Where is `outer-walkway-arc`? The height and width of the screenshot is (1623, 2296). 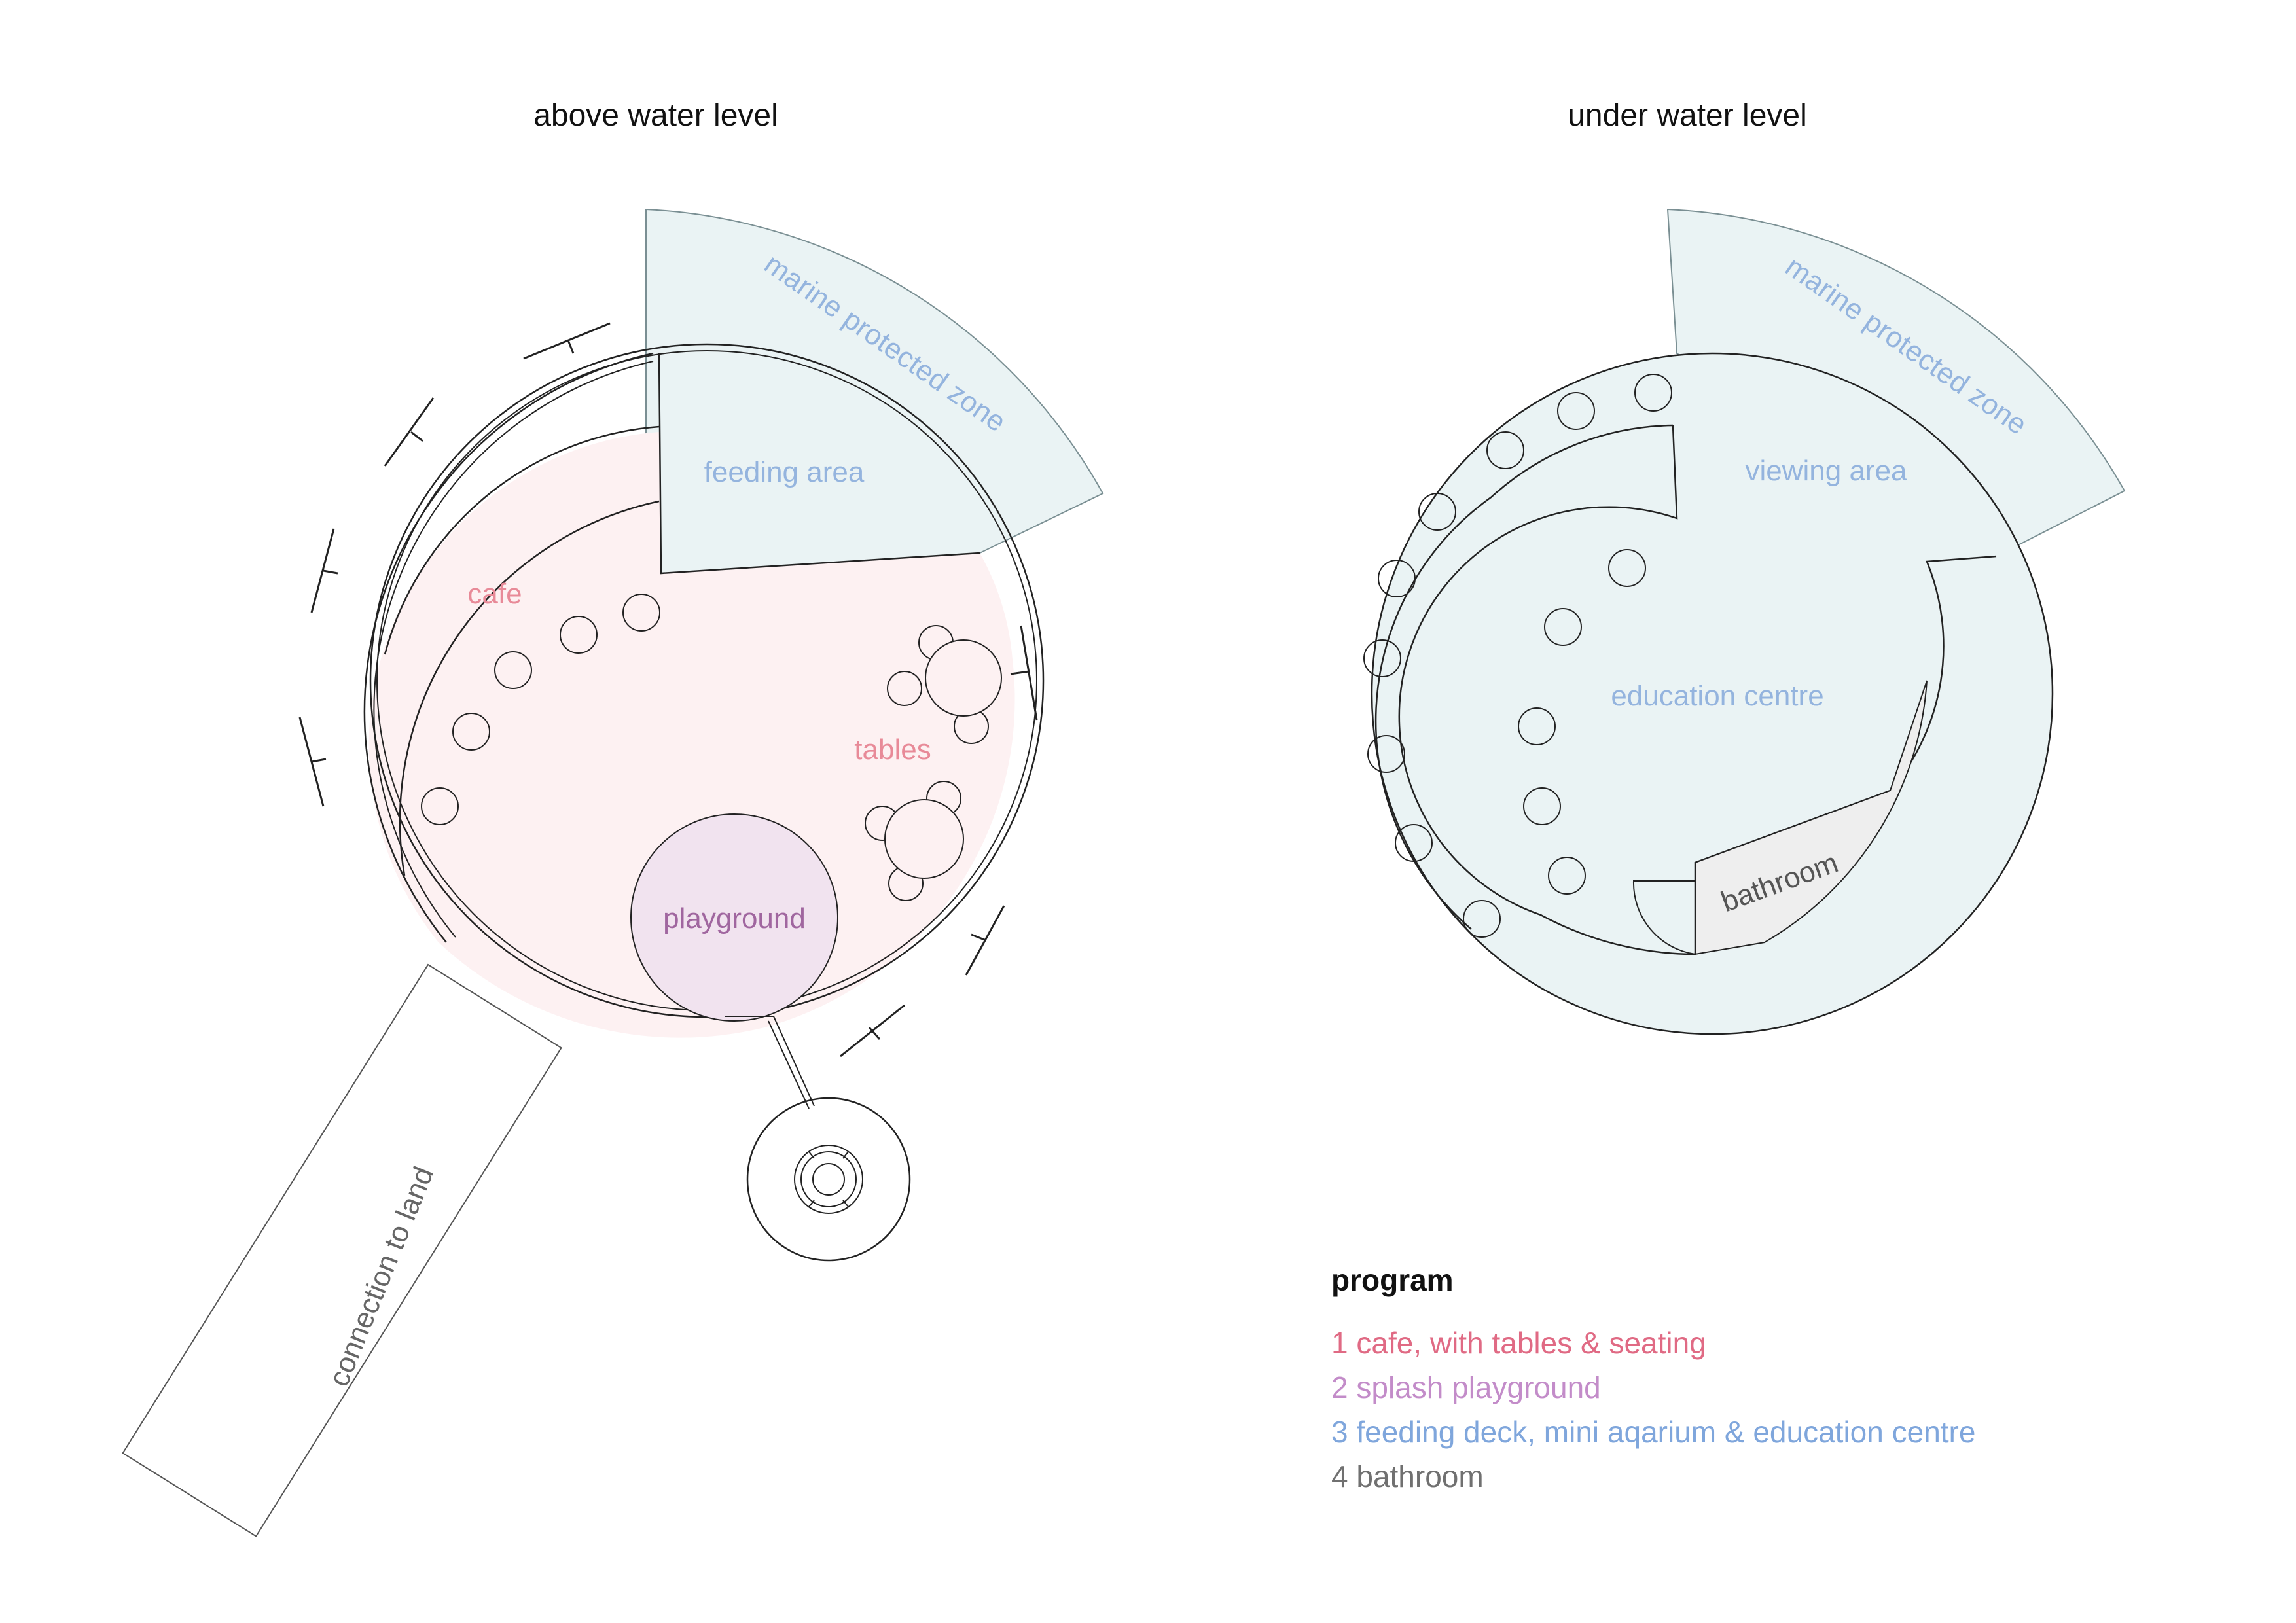
outer-walkway-arc is located at coordinates (508, 647).